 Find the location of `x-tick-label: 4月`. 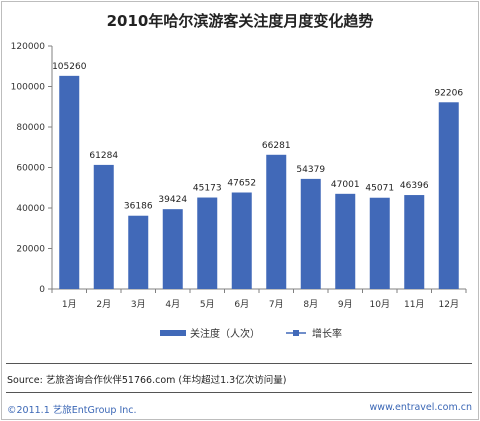

x-tick-label: 4月 is located at coordinates (172, 304).